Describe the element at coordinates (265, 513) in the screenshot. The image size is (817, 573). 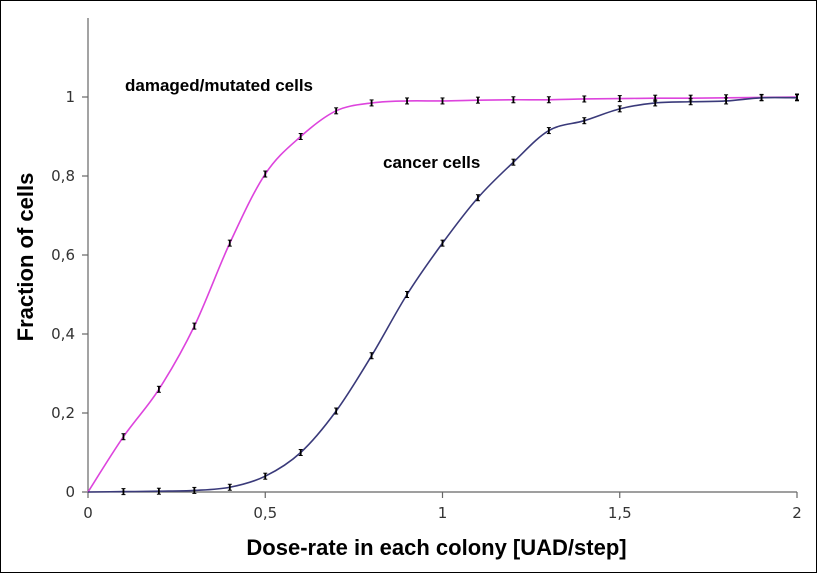
I see `x-tick-label: 0,5` at that location.